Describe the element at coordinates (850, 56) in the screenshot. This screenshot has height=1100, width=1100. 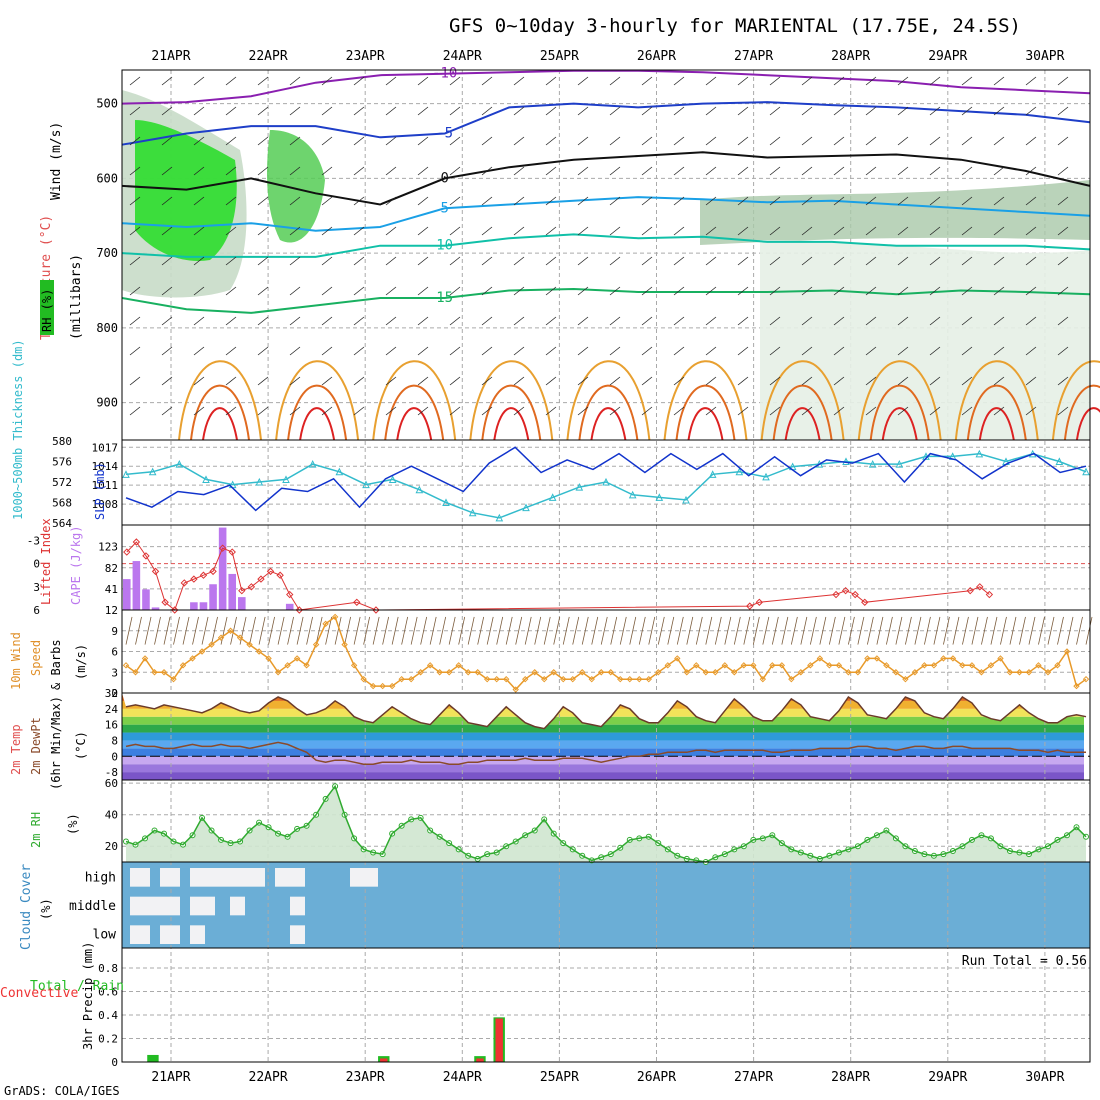
I see `date-label-top: 28APR` at that location.